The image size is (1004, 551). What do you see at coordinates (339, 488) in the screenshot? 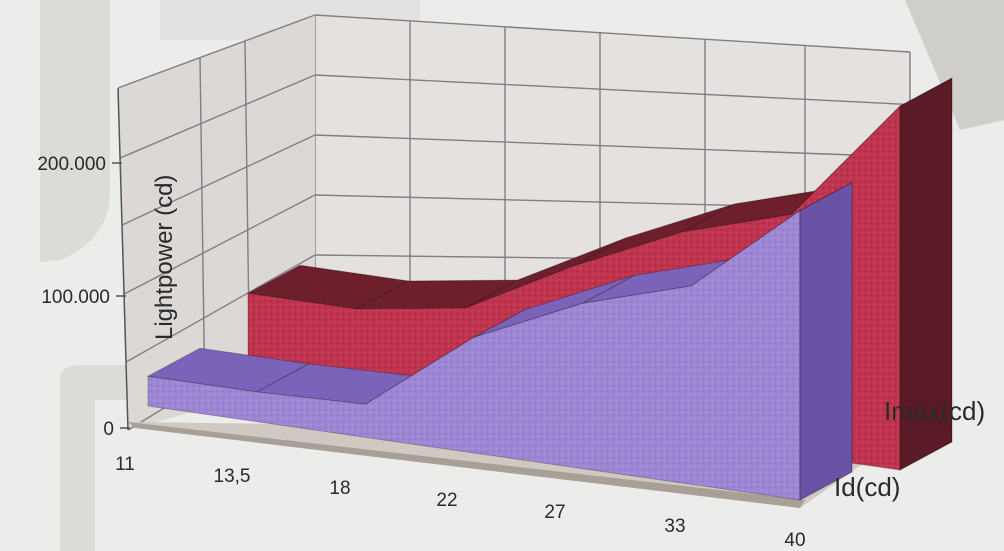
I see `x-tick-label: 18` at bounding box center [339, 488].